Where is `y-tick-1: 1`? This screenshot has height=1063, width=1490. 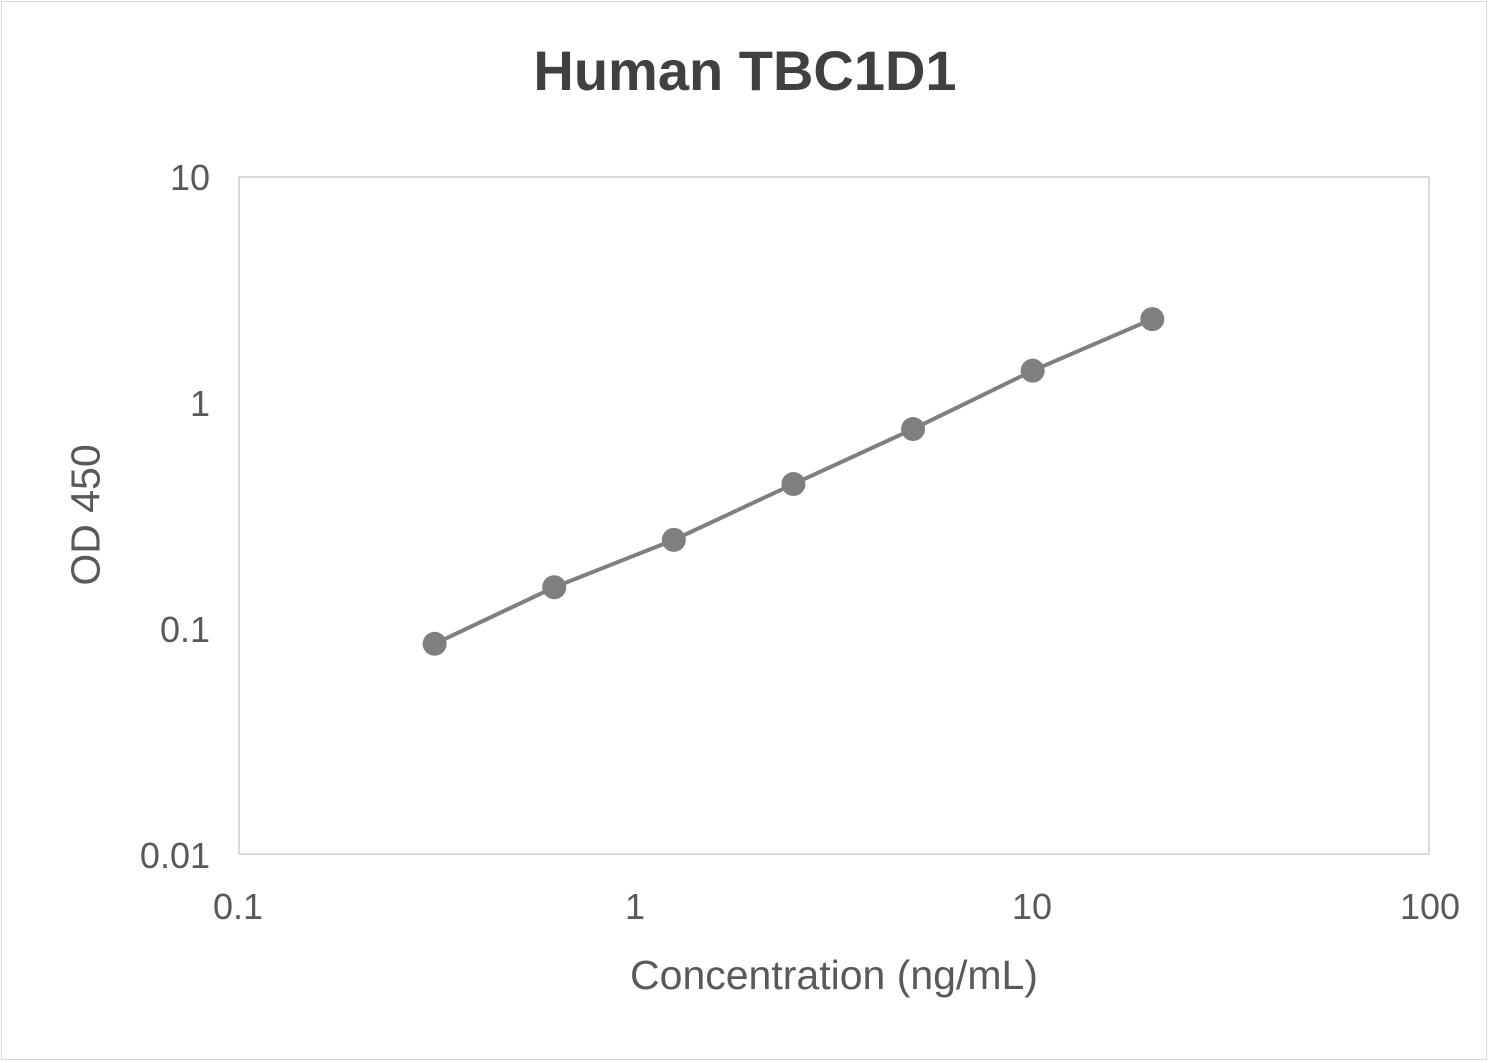
y-tick-1: 1 is located at coordinates (199, 403).